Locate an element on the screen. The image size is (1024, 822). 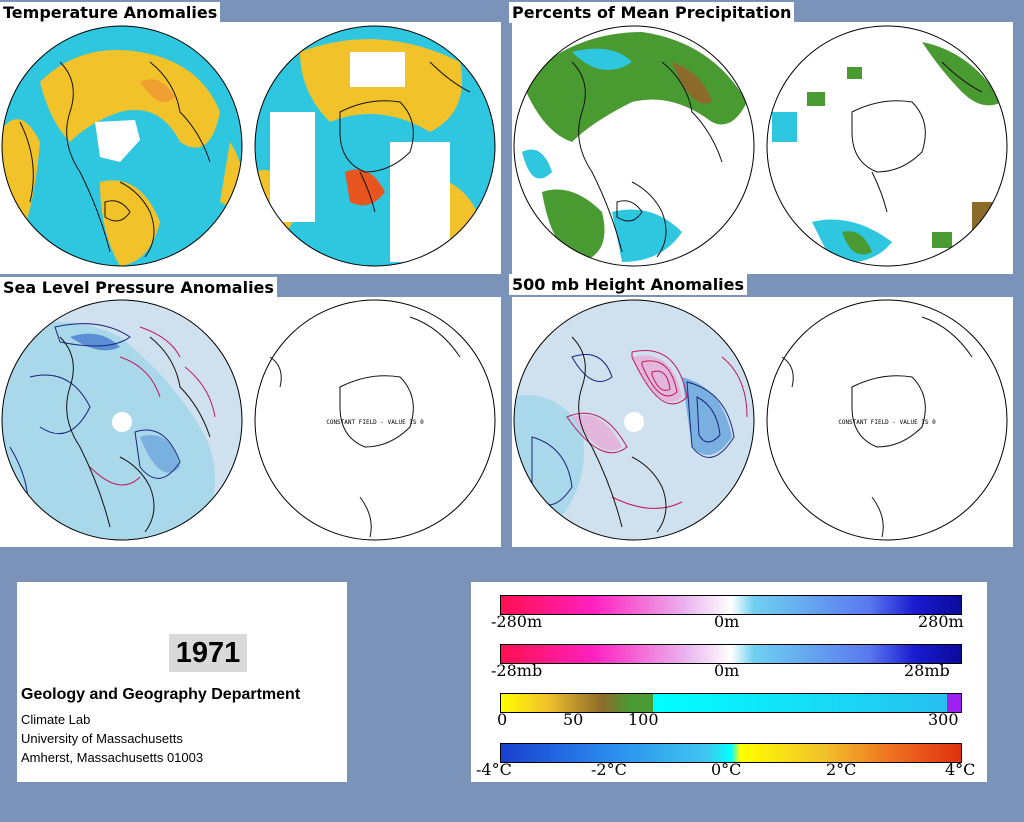
height-panel-title: 500 mb Height Anomalies is located at coordinates (628, 284).